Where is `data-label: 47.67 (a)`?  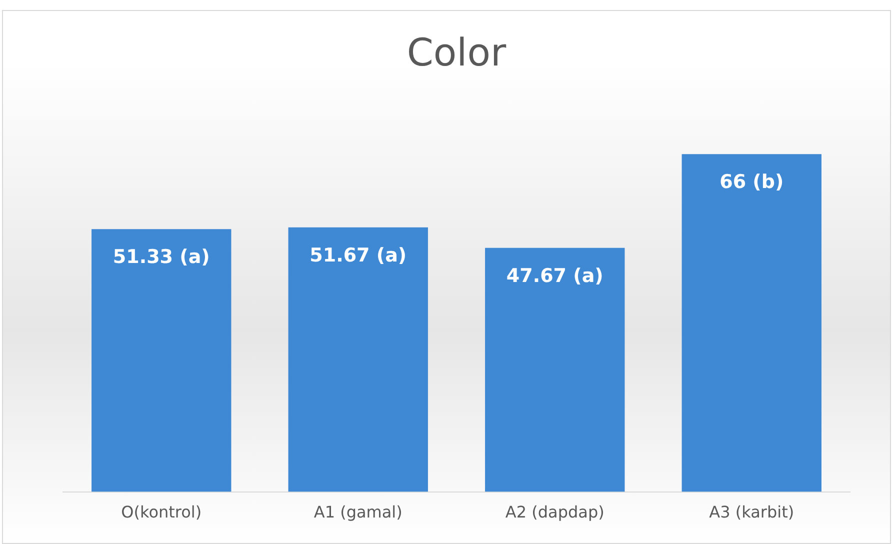
data-label: 47.67 (a) is located at coordinates (555, 275).